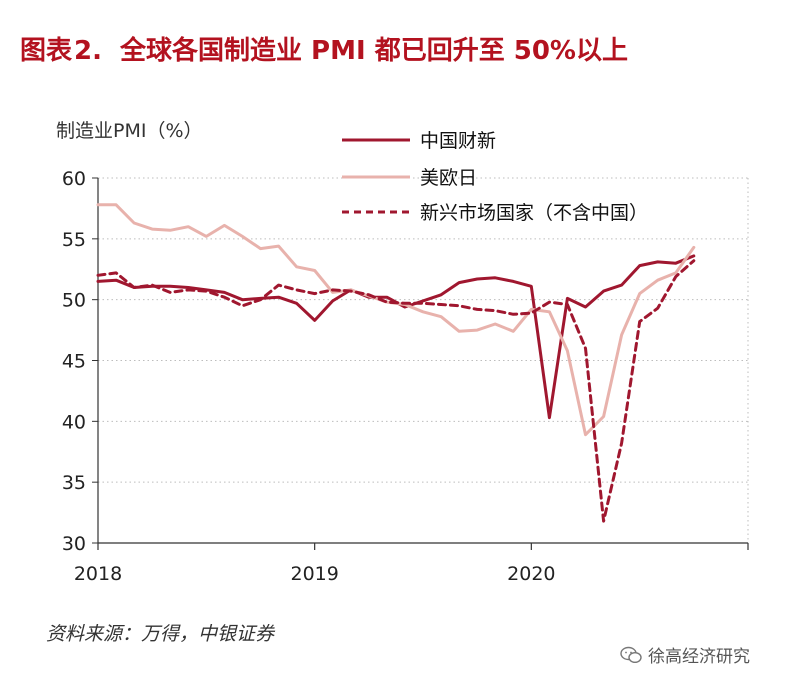 The height and width of the screenshot is (688, 796). What do you see at coordinates (160, 634) in the screenshot?
I see `source-note: 资料来源：万得，中银证券` at bounding box center [160, 634].